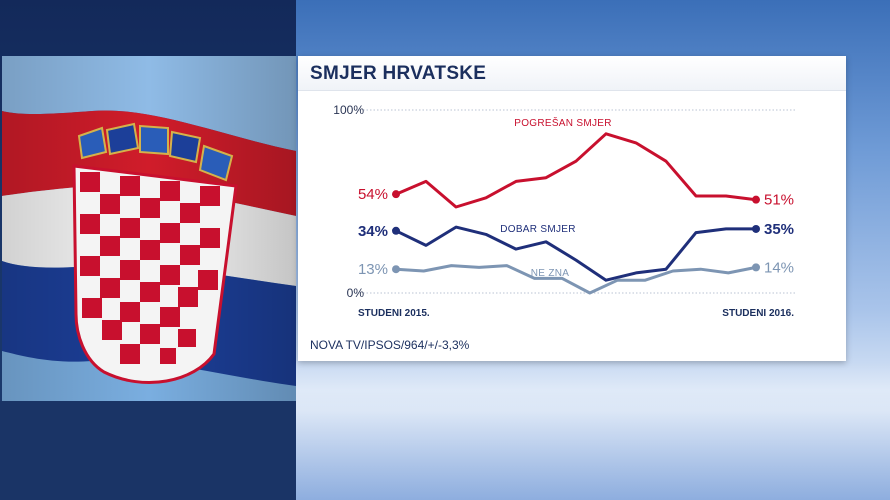  Describe the element at coordinates (155, 253) in the screenshot. I see `coat-of-arms-icon` at that location.